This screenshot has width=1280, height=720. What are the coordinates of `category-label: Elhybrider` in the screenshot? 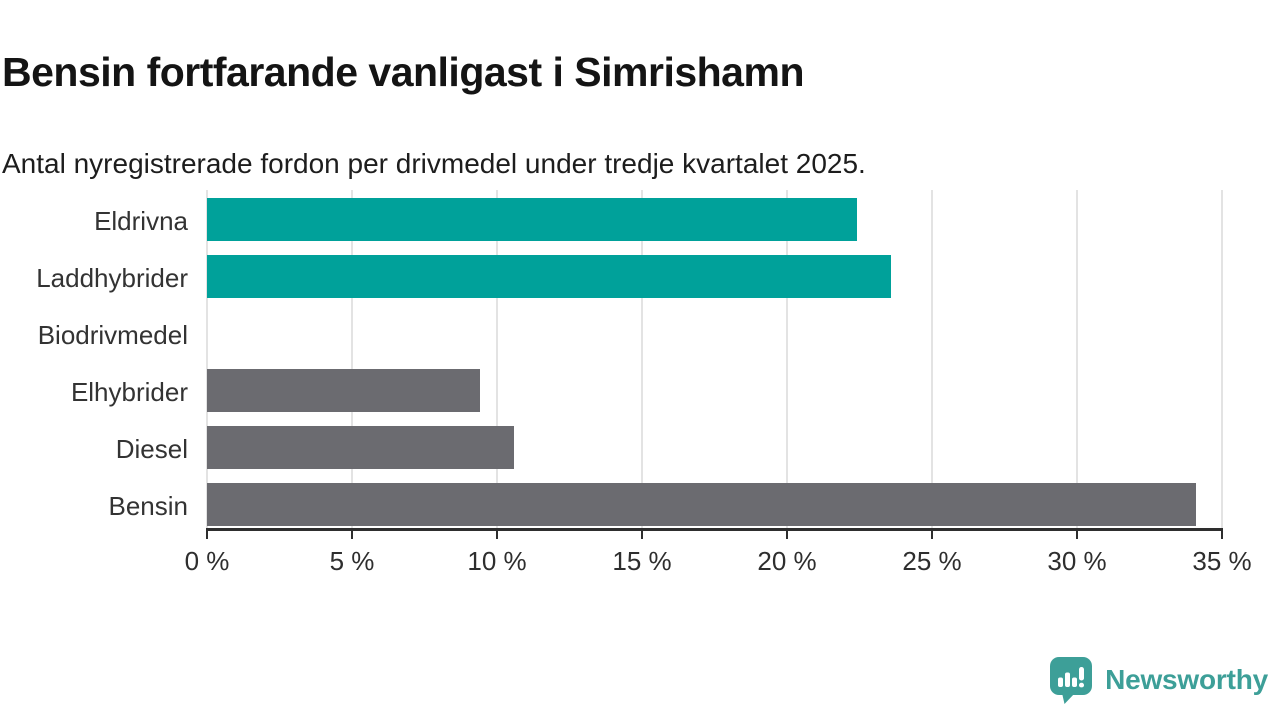 It's located at (129, 391).